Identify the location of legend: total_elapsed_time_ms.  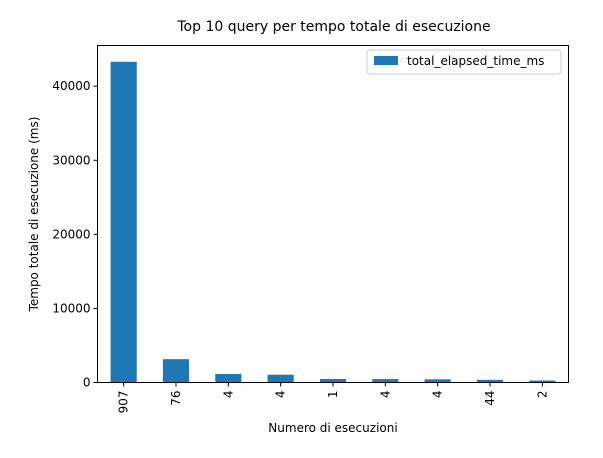
(464, 62).